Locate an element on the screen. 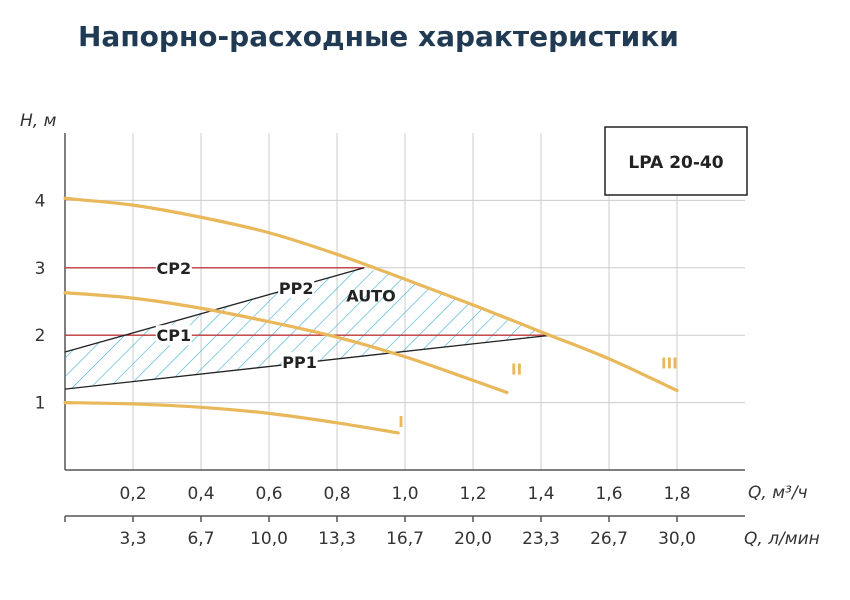 Image resolution: width=850 pixels, height=600 pixels. control-label-pp1-bg is located at coordinates (299, 362).